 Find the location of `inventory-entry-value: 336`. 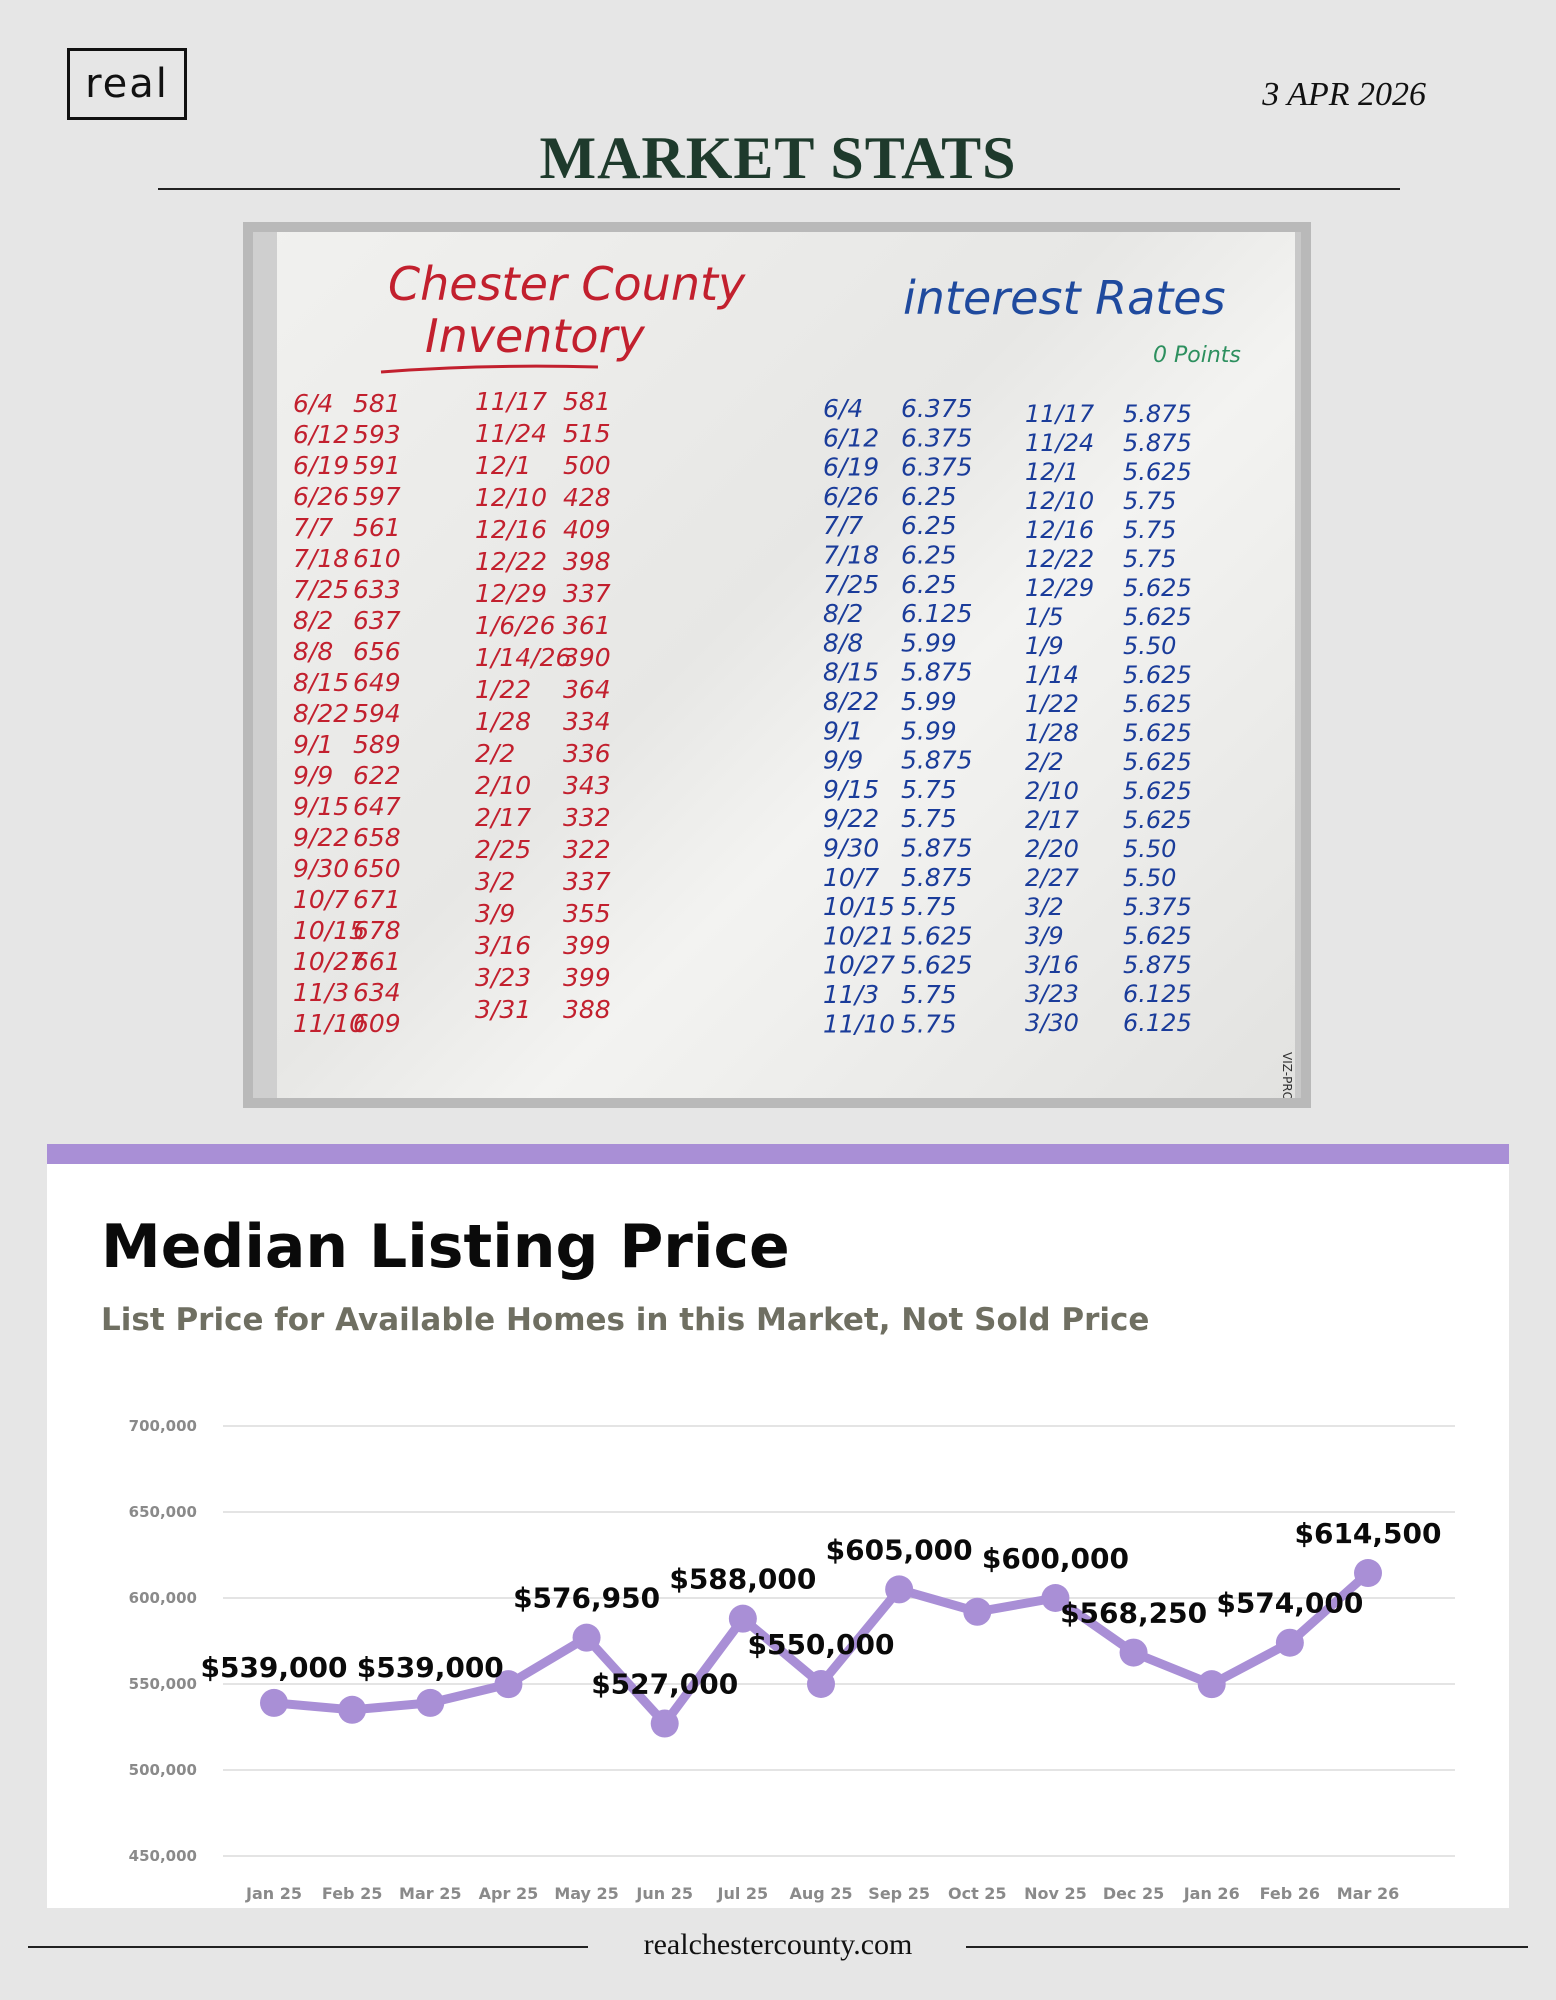

inventory-entry-value: 336 is located at coordinates (587, 753).